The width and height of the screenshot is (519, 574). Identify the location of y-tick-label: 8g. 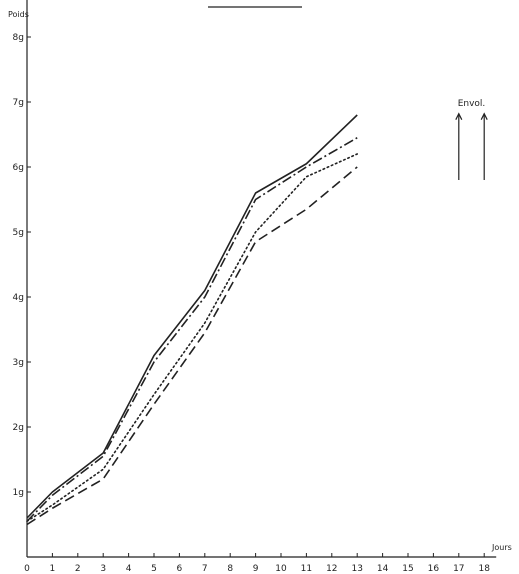
(18, 38).